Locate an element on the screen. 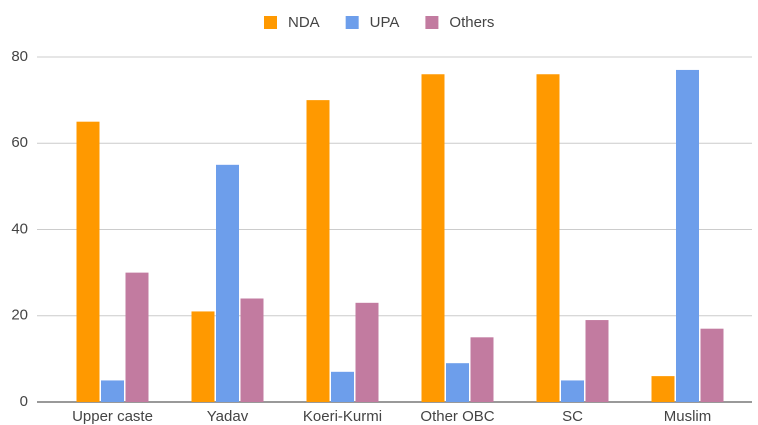 Image resolution: width=758 pixels, height=425 pixels. y-tick-label: 60 is located at coordinates (19, 142).